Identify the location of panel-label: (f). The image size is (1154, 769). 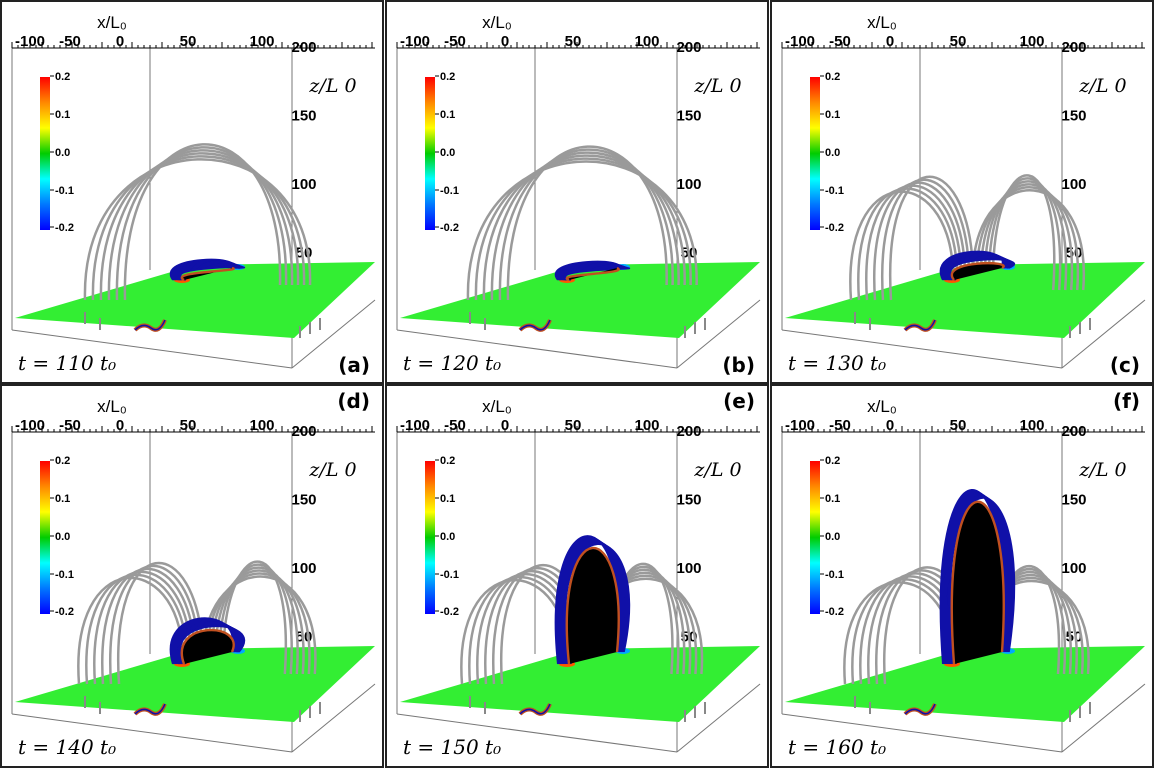
(1126, 401).